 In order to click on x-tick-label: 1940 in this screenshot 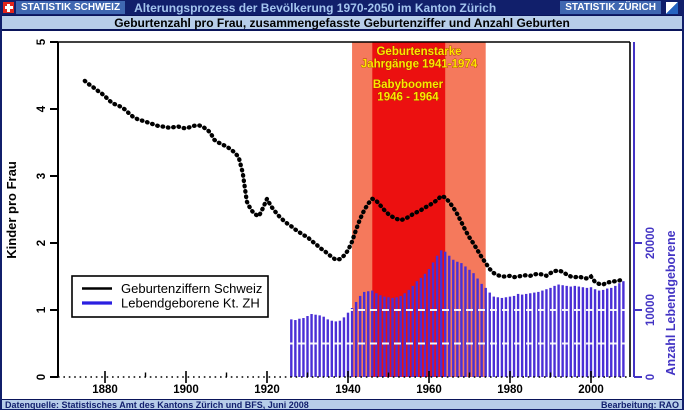, I will do `click(348, 390)`.